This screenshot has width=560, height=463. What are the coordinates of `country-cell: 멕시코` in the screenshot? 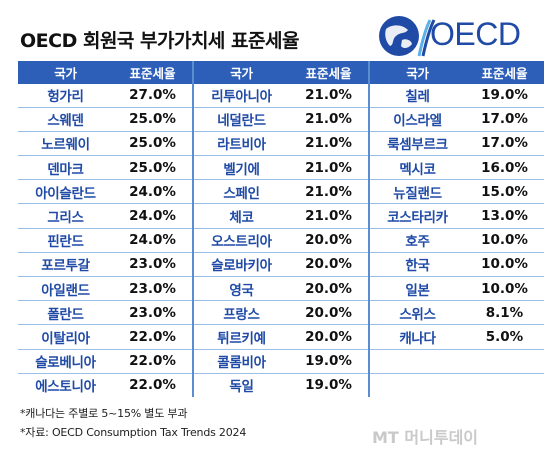 It's located at (417, 169).